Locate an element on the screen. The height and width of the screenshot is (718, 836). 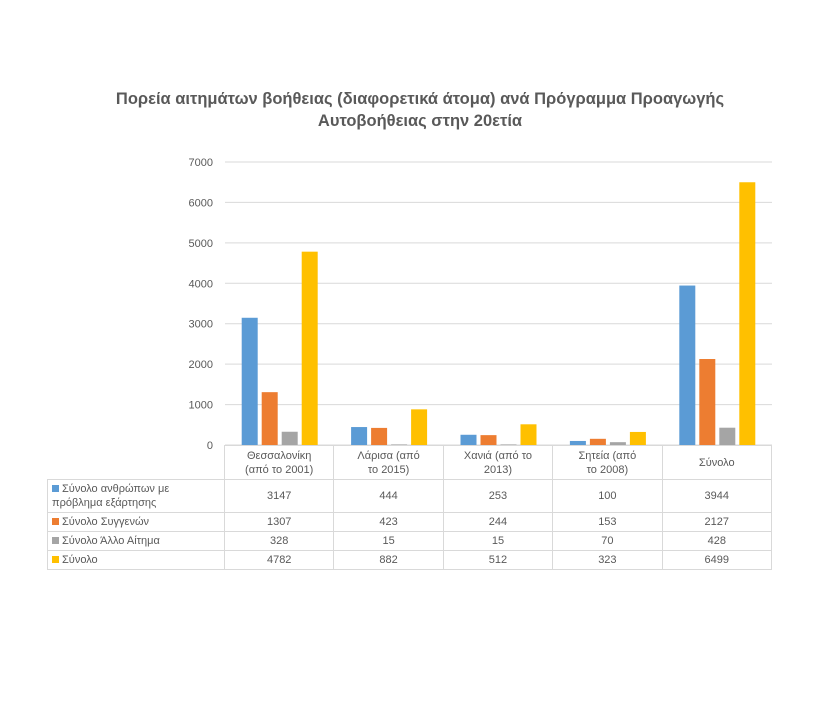
data-label: 444 is located at coordinates (388, 496).